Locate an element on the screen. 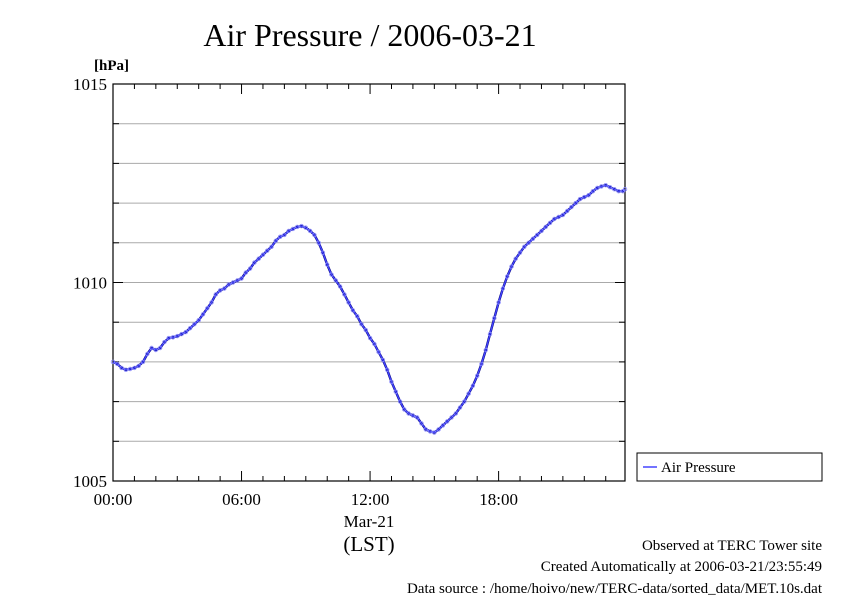  x-tick-label: 18:00 is located at coordinates (498, 499).